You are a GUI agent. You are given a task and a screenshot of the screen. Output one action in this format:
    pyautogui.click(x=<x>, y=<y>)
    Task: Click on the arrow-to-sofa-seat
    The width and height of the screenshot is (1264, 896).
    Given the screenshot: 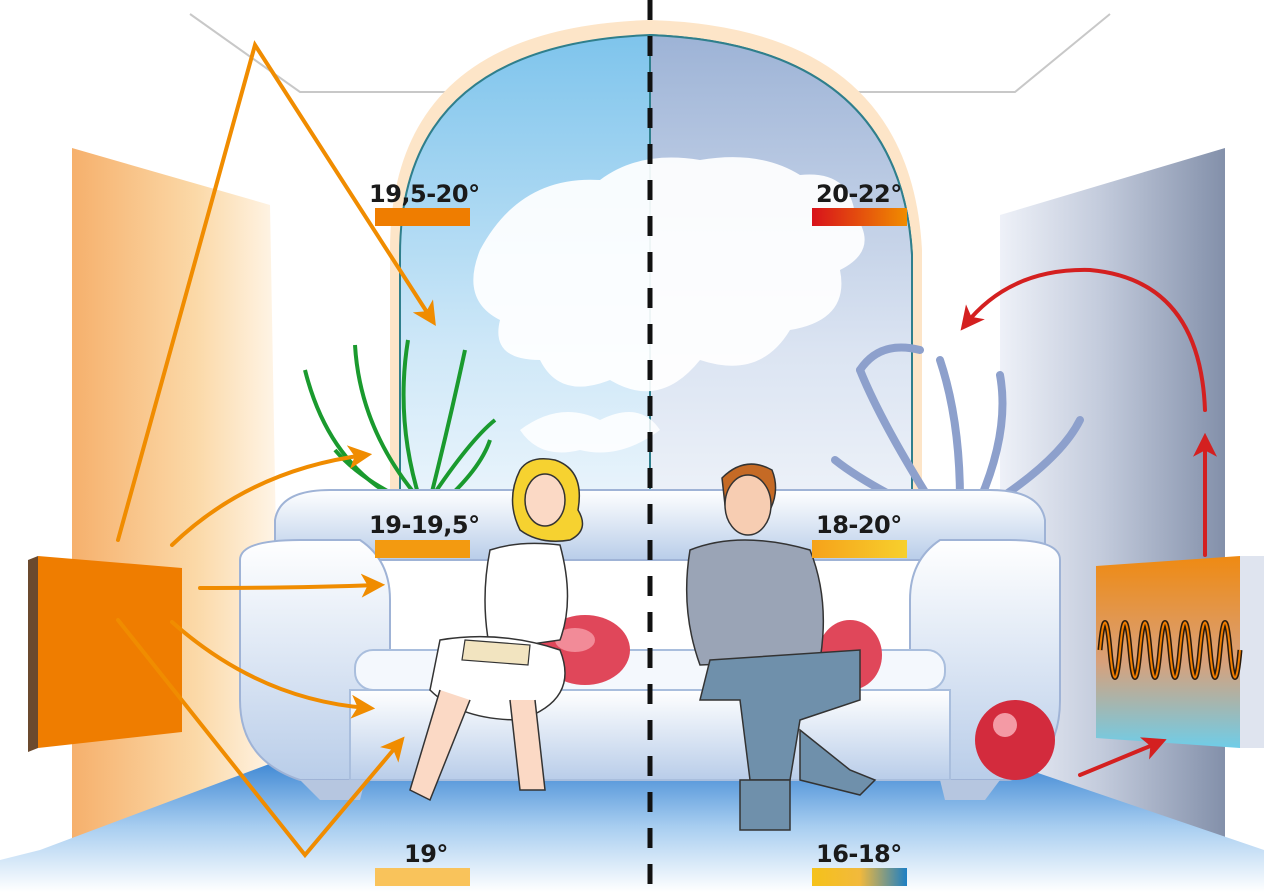 What is the action you would take?
    pyautogui.click(x=273, y=669)
    